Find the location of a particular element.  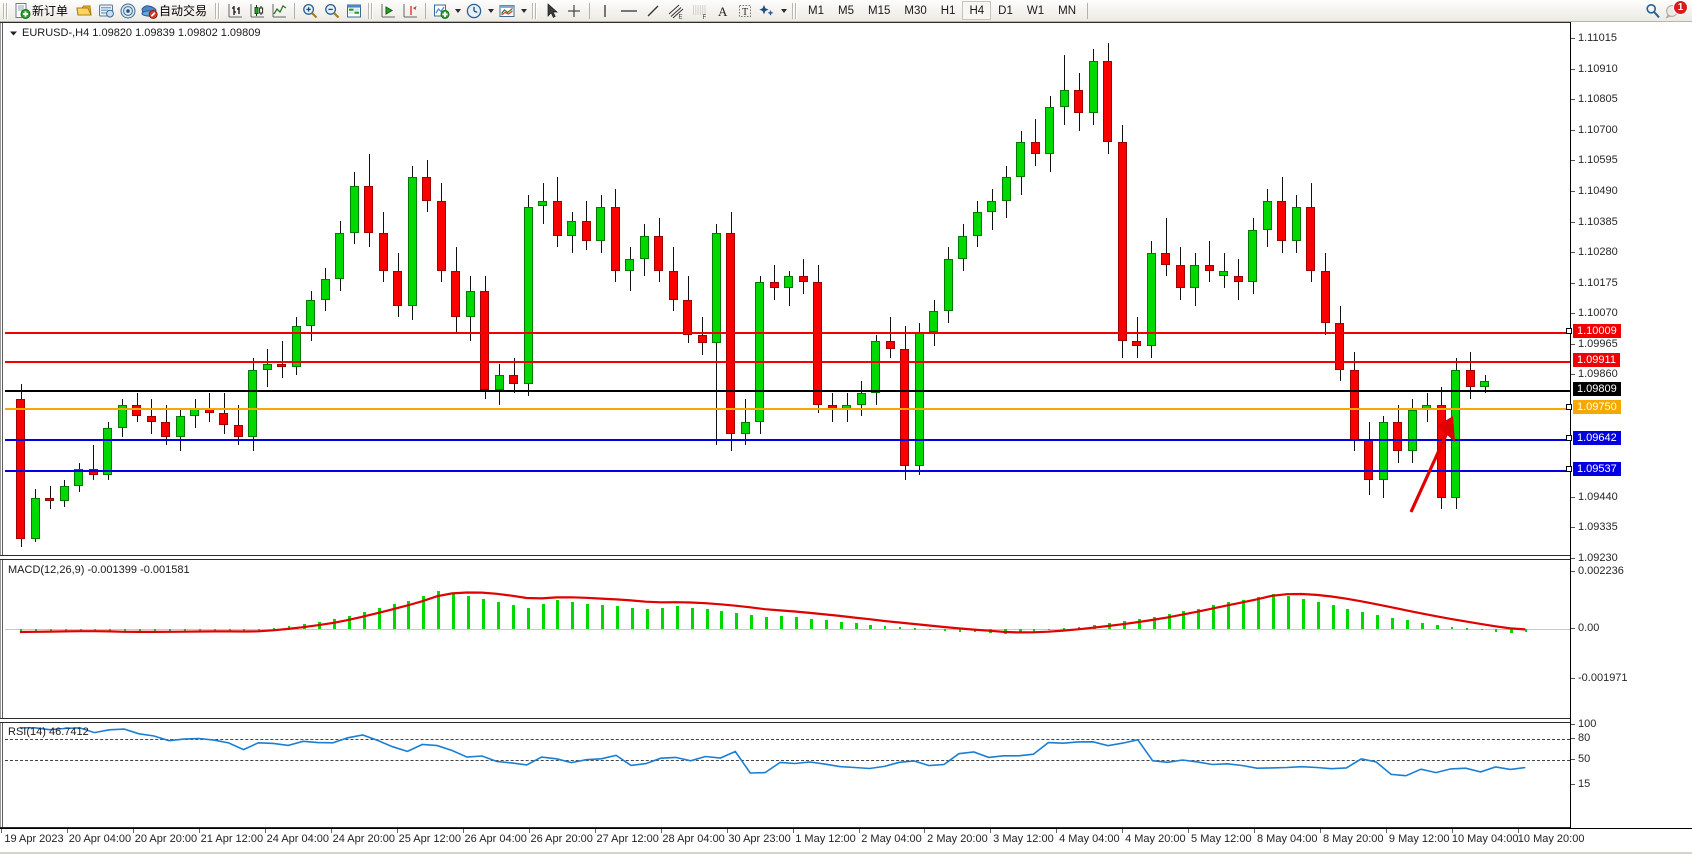

market-watch-button is located at coordinates (106, 11).